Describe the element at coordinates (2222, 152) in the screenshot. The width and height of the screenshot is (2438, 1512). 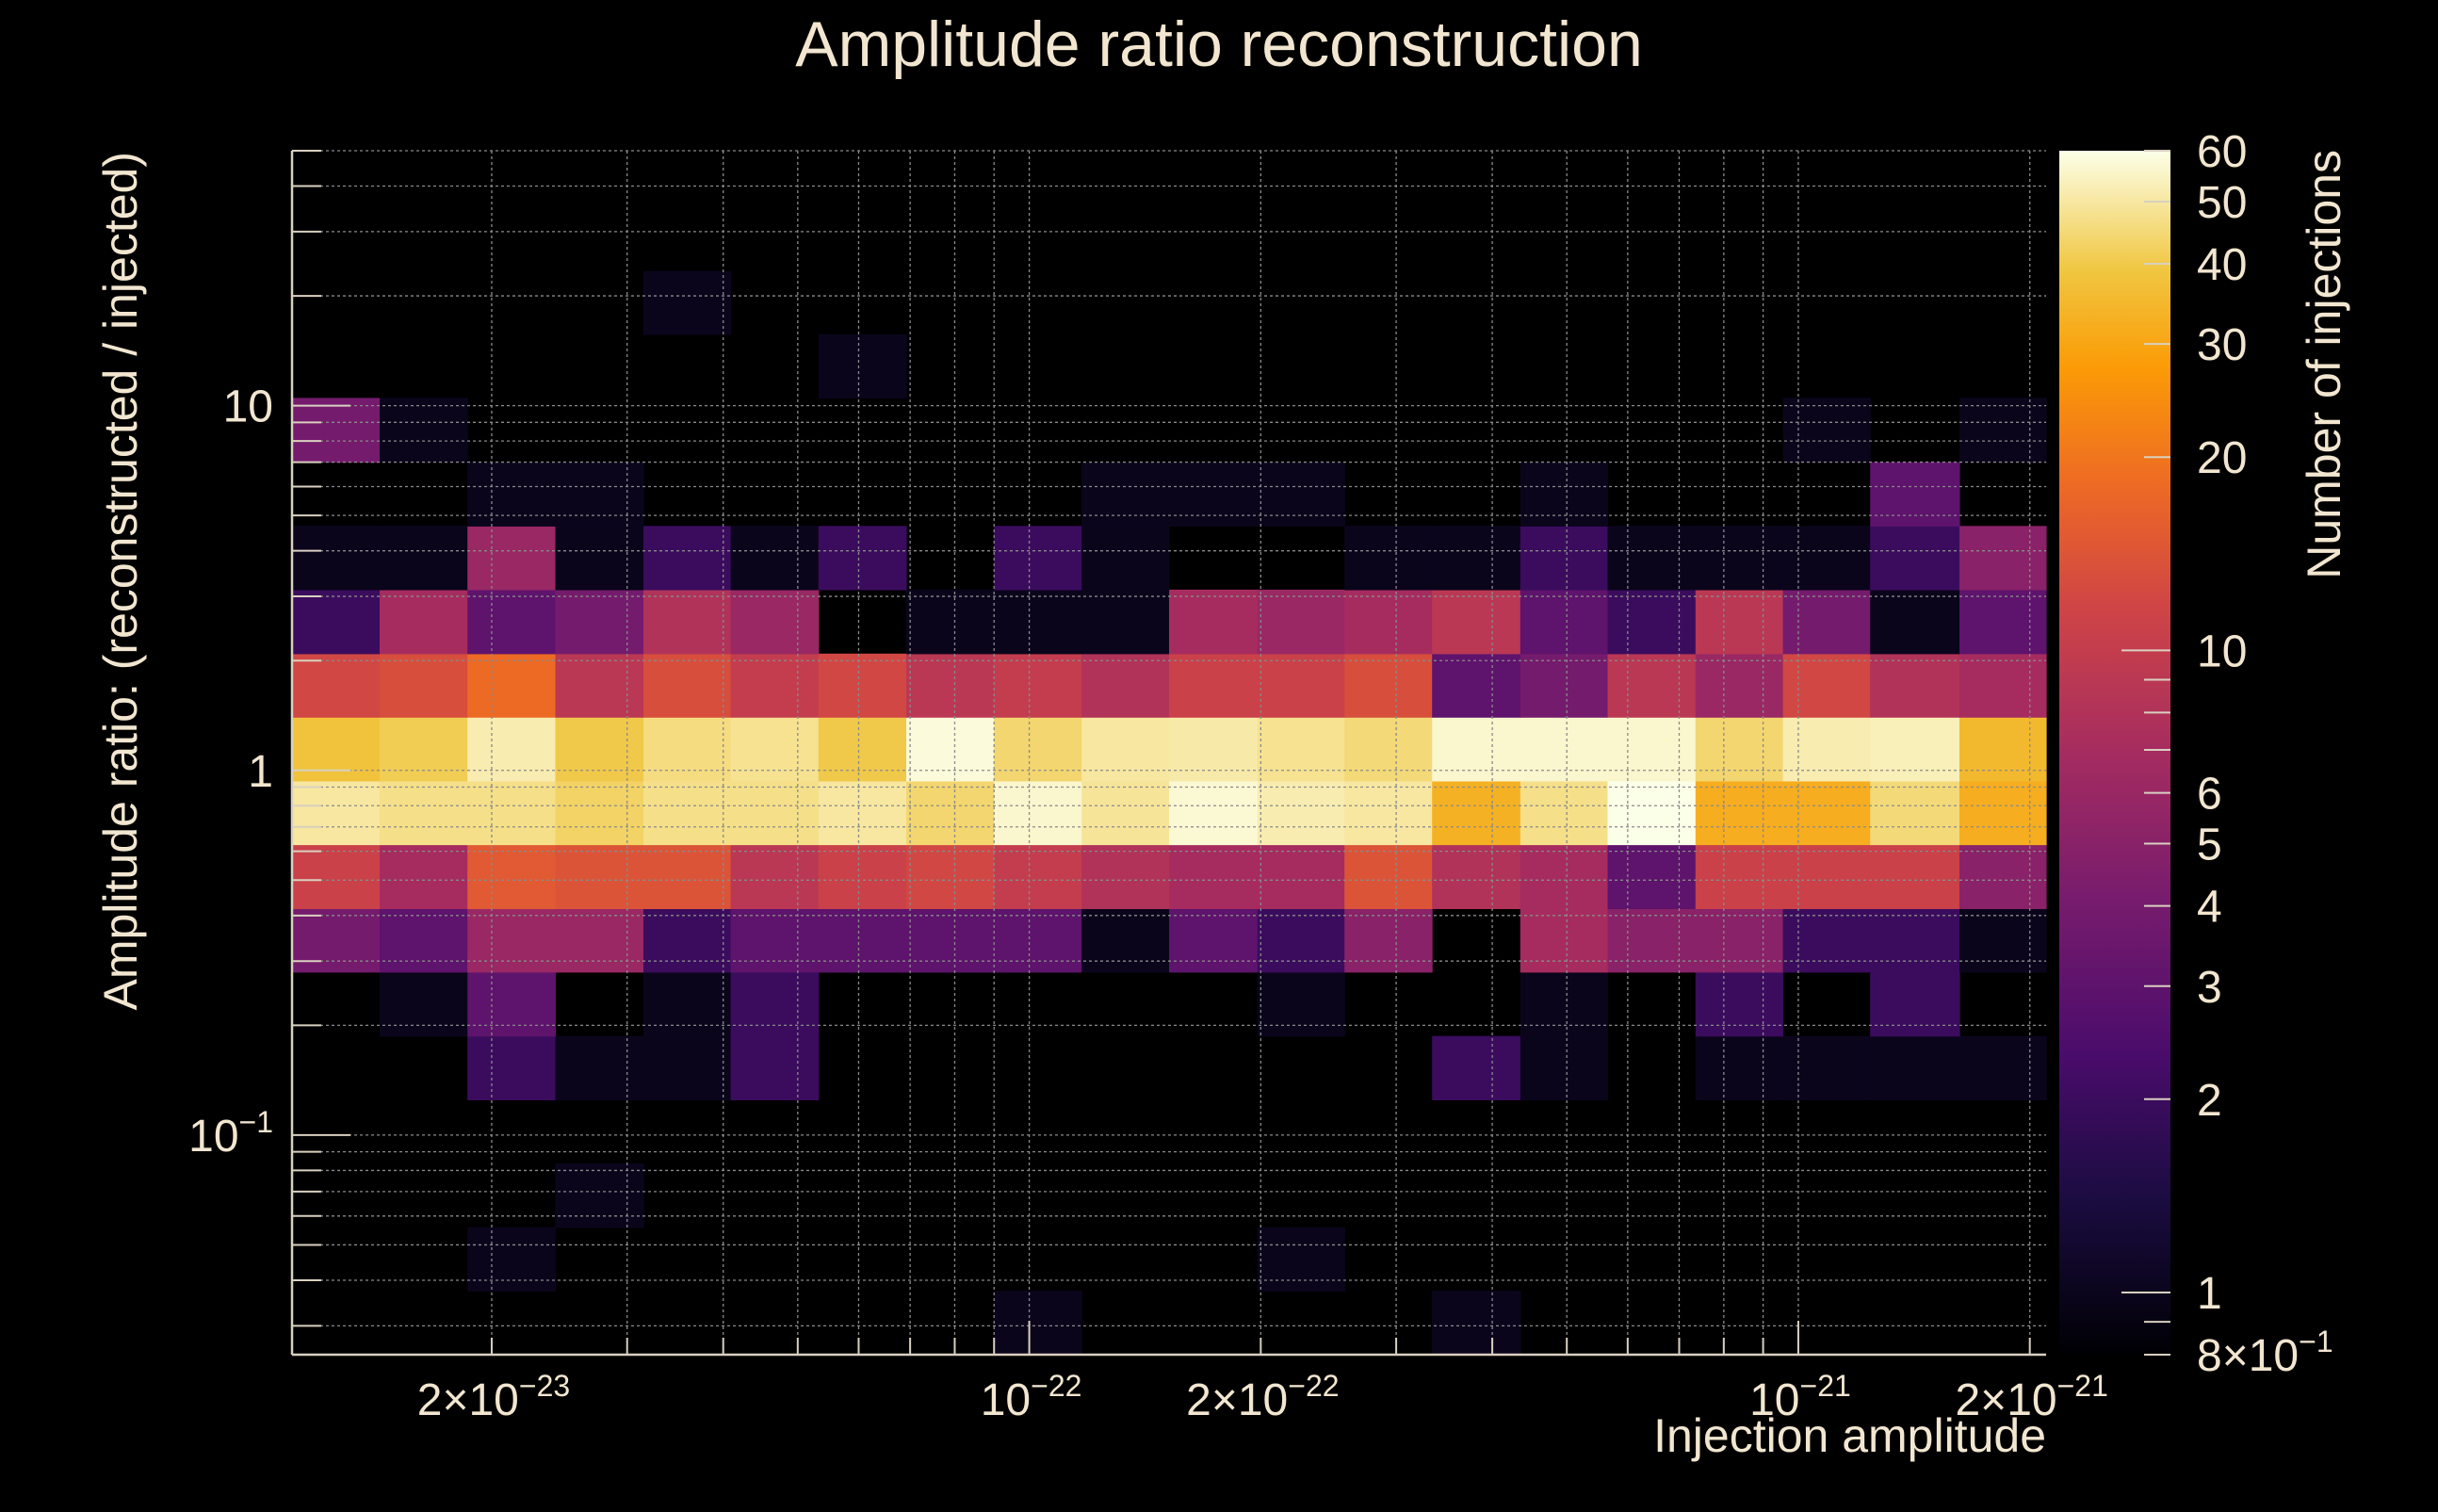
I see `color-scale-tick-label: 60` at that location.